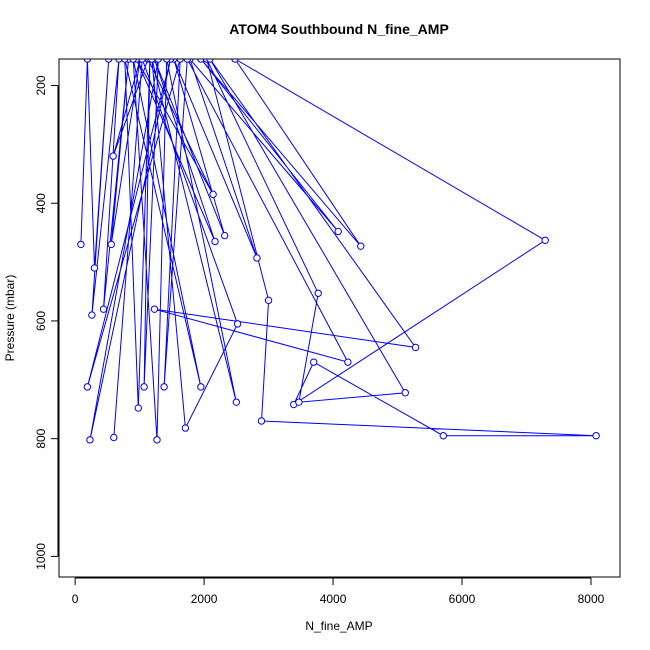 This screenshot has width=650, height=650. I want to click on y-tick-label: 800, so click(41, 438).